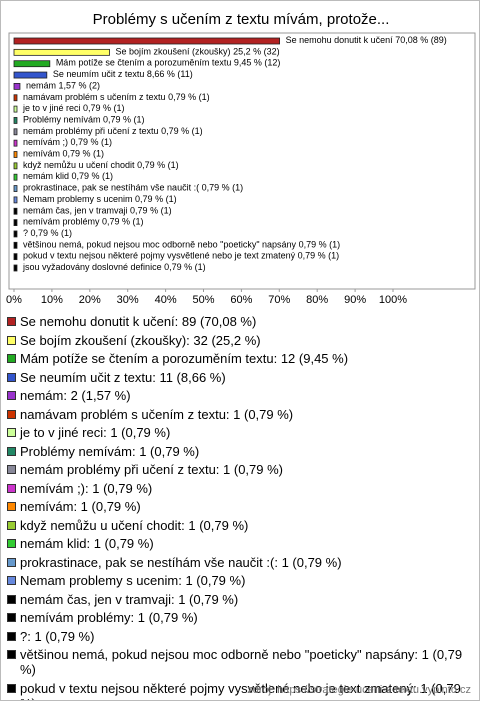 The height and width of the screenshot is (701, 480). I want to click on bar-category: nemívám problémy, so click(61, 222).